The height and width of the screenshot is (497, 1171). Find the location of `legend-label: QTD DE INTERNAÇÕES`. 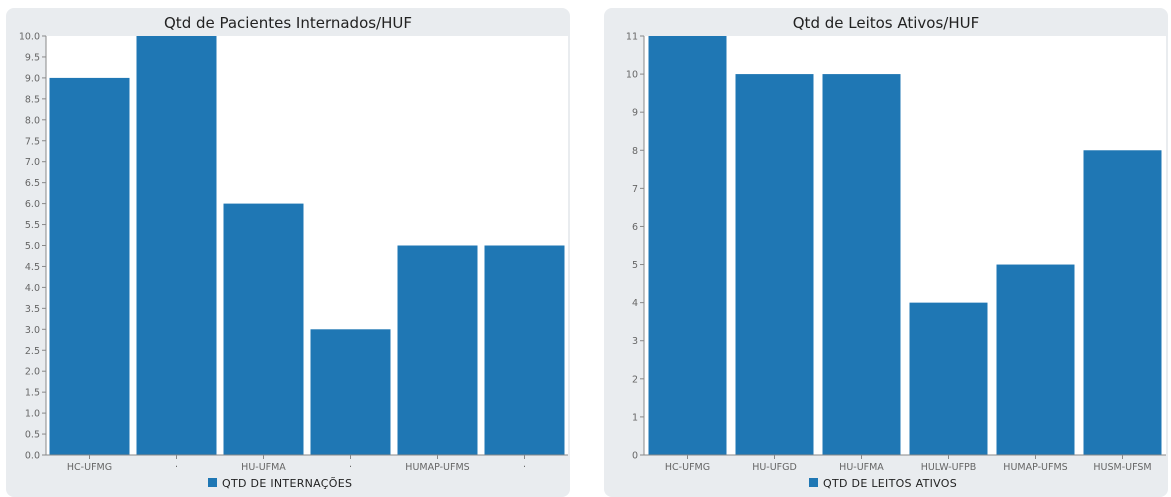

legend-label: QTD DE INTERNAÇÕES is located at coordinates (287, 483).